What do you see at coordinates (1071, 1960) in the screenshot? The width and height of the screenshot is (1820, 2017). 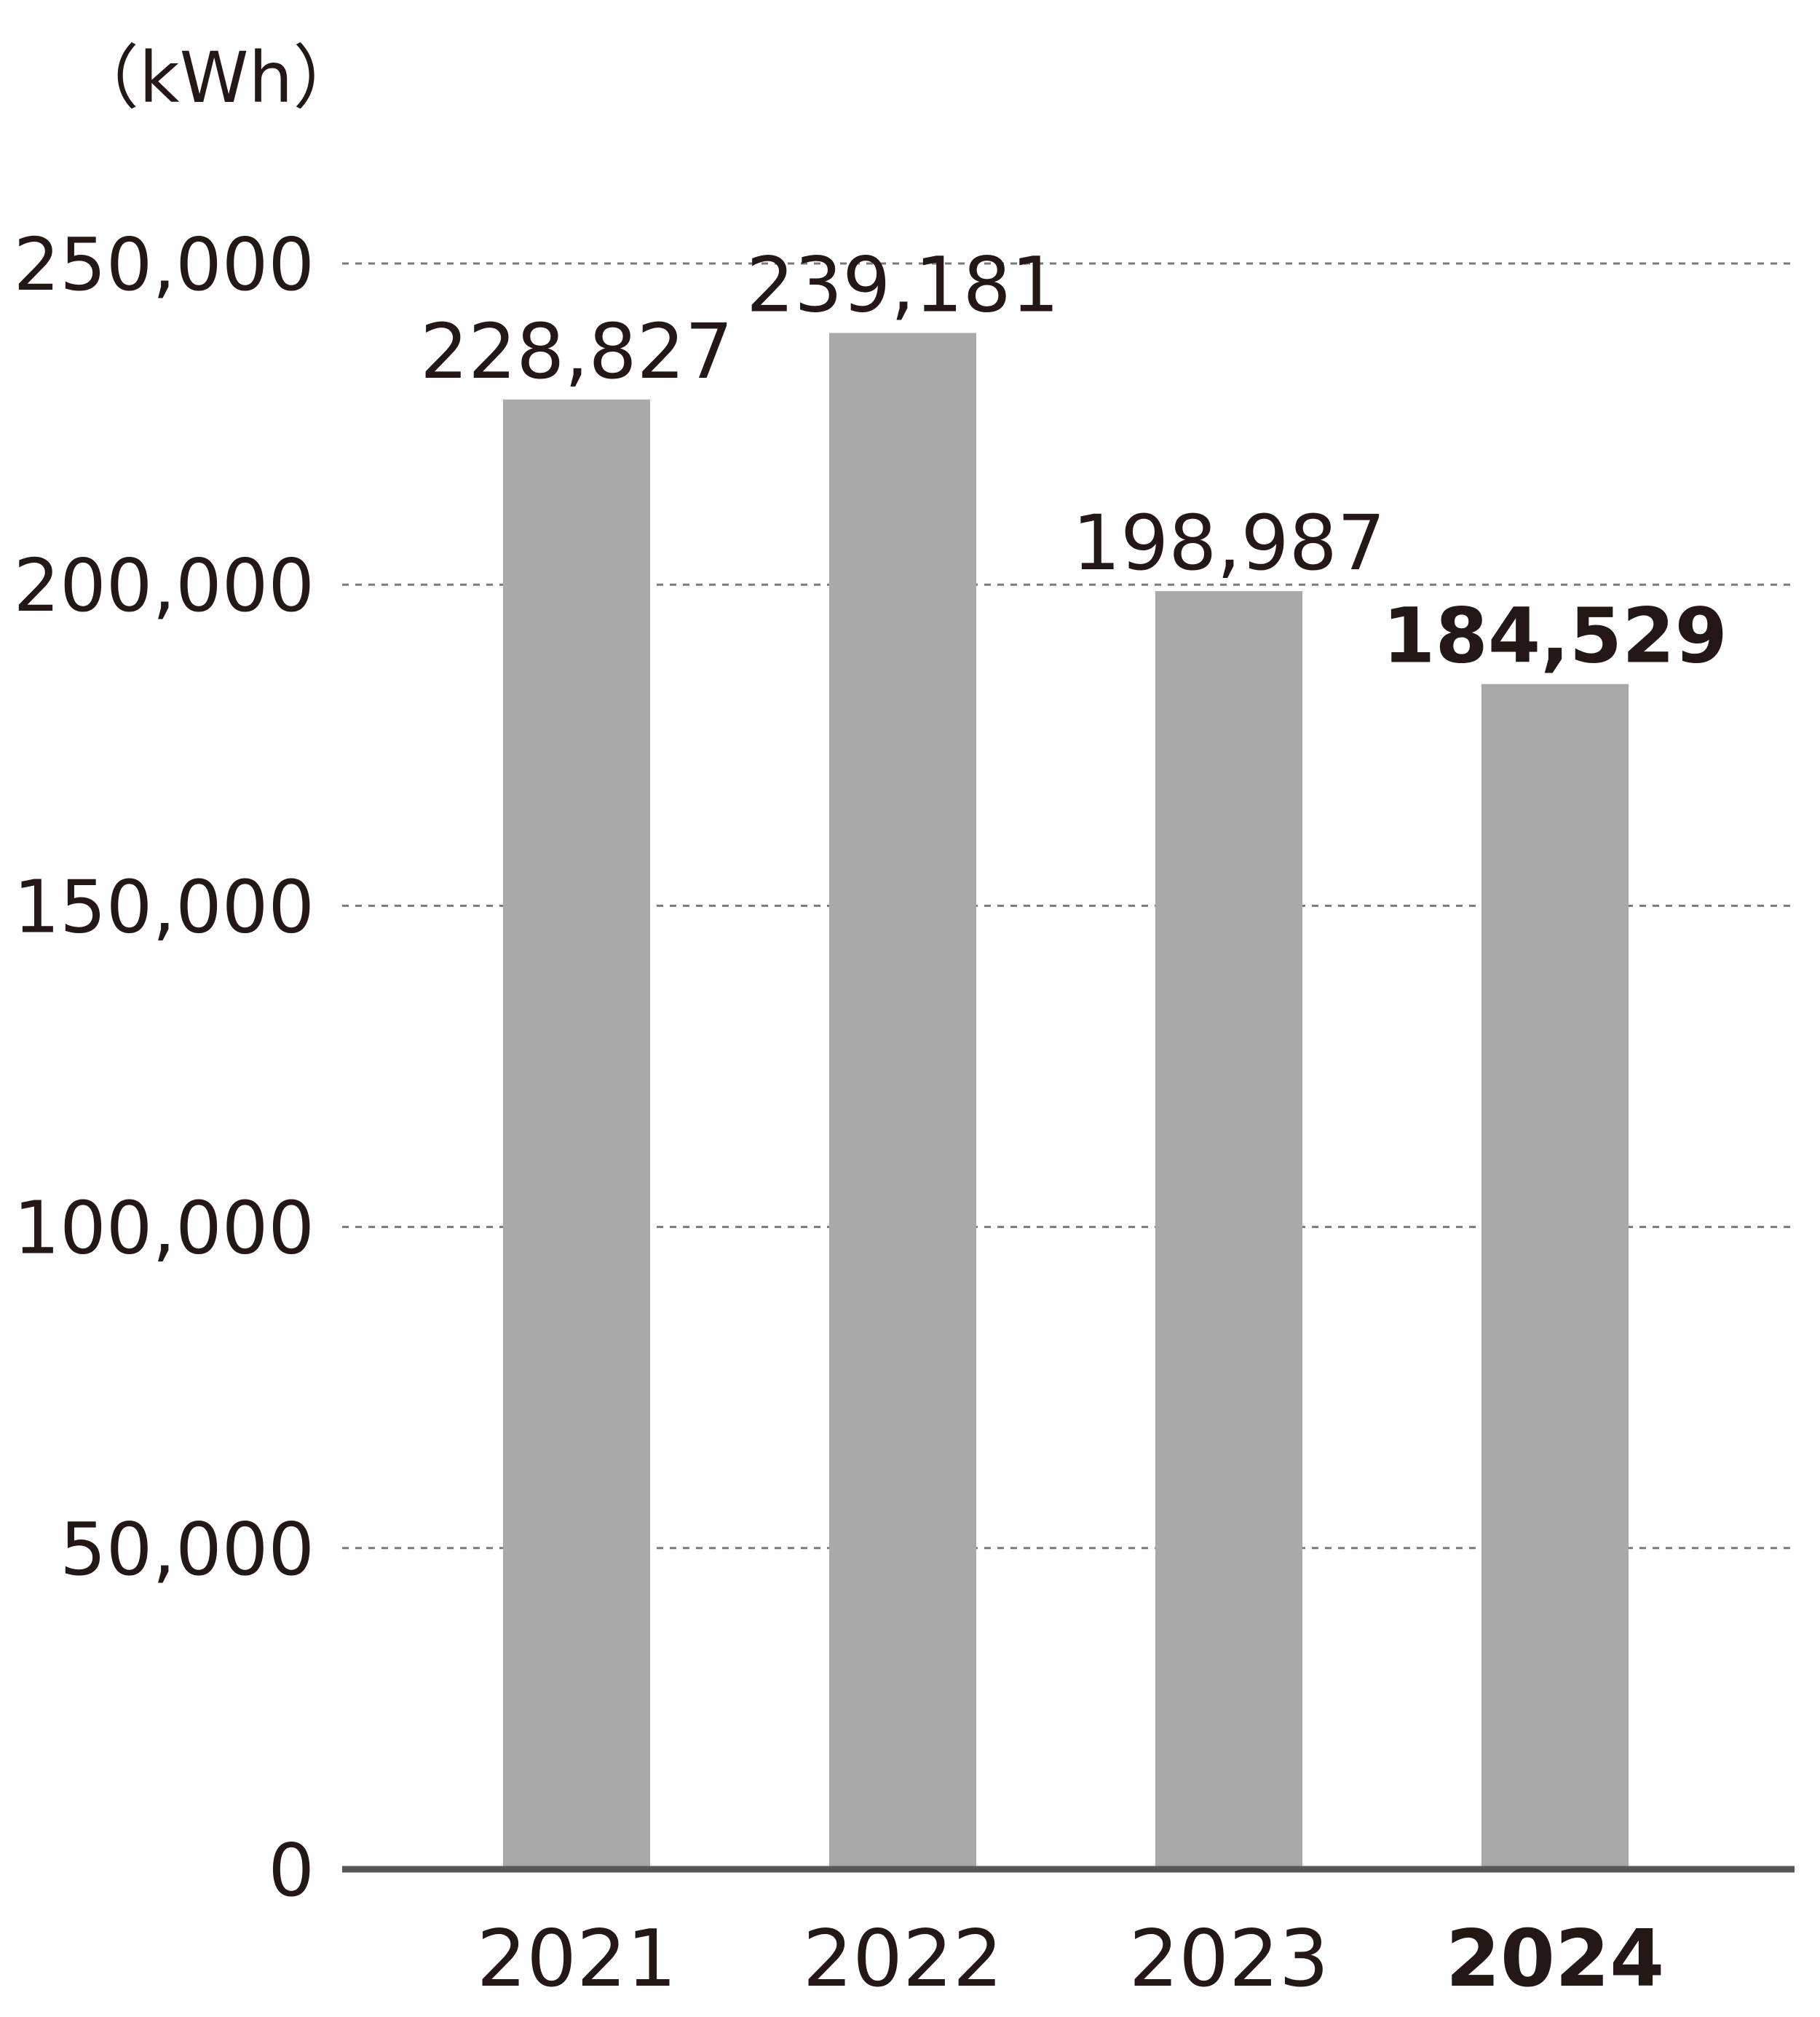 I see `x-axis-categories: 2021 2022 2023 2024` at bounding box center [1071, 1960].